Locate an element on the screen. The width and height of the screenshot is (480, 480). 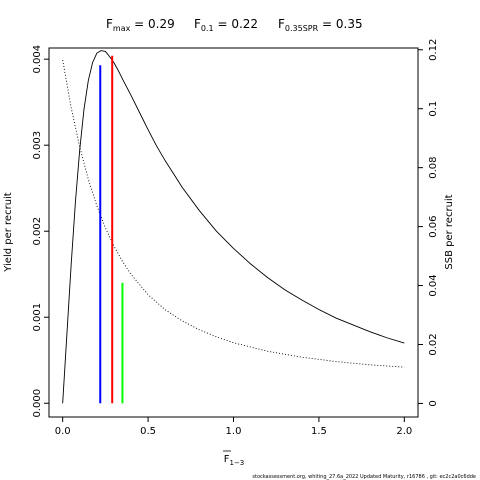
x-axis: 0.0 0.5 1.0 1.5 2.0 is located at coordinates (233, 427).